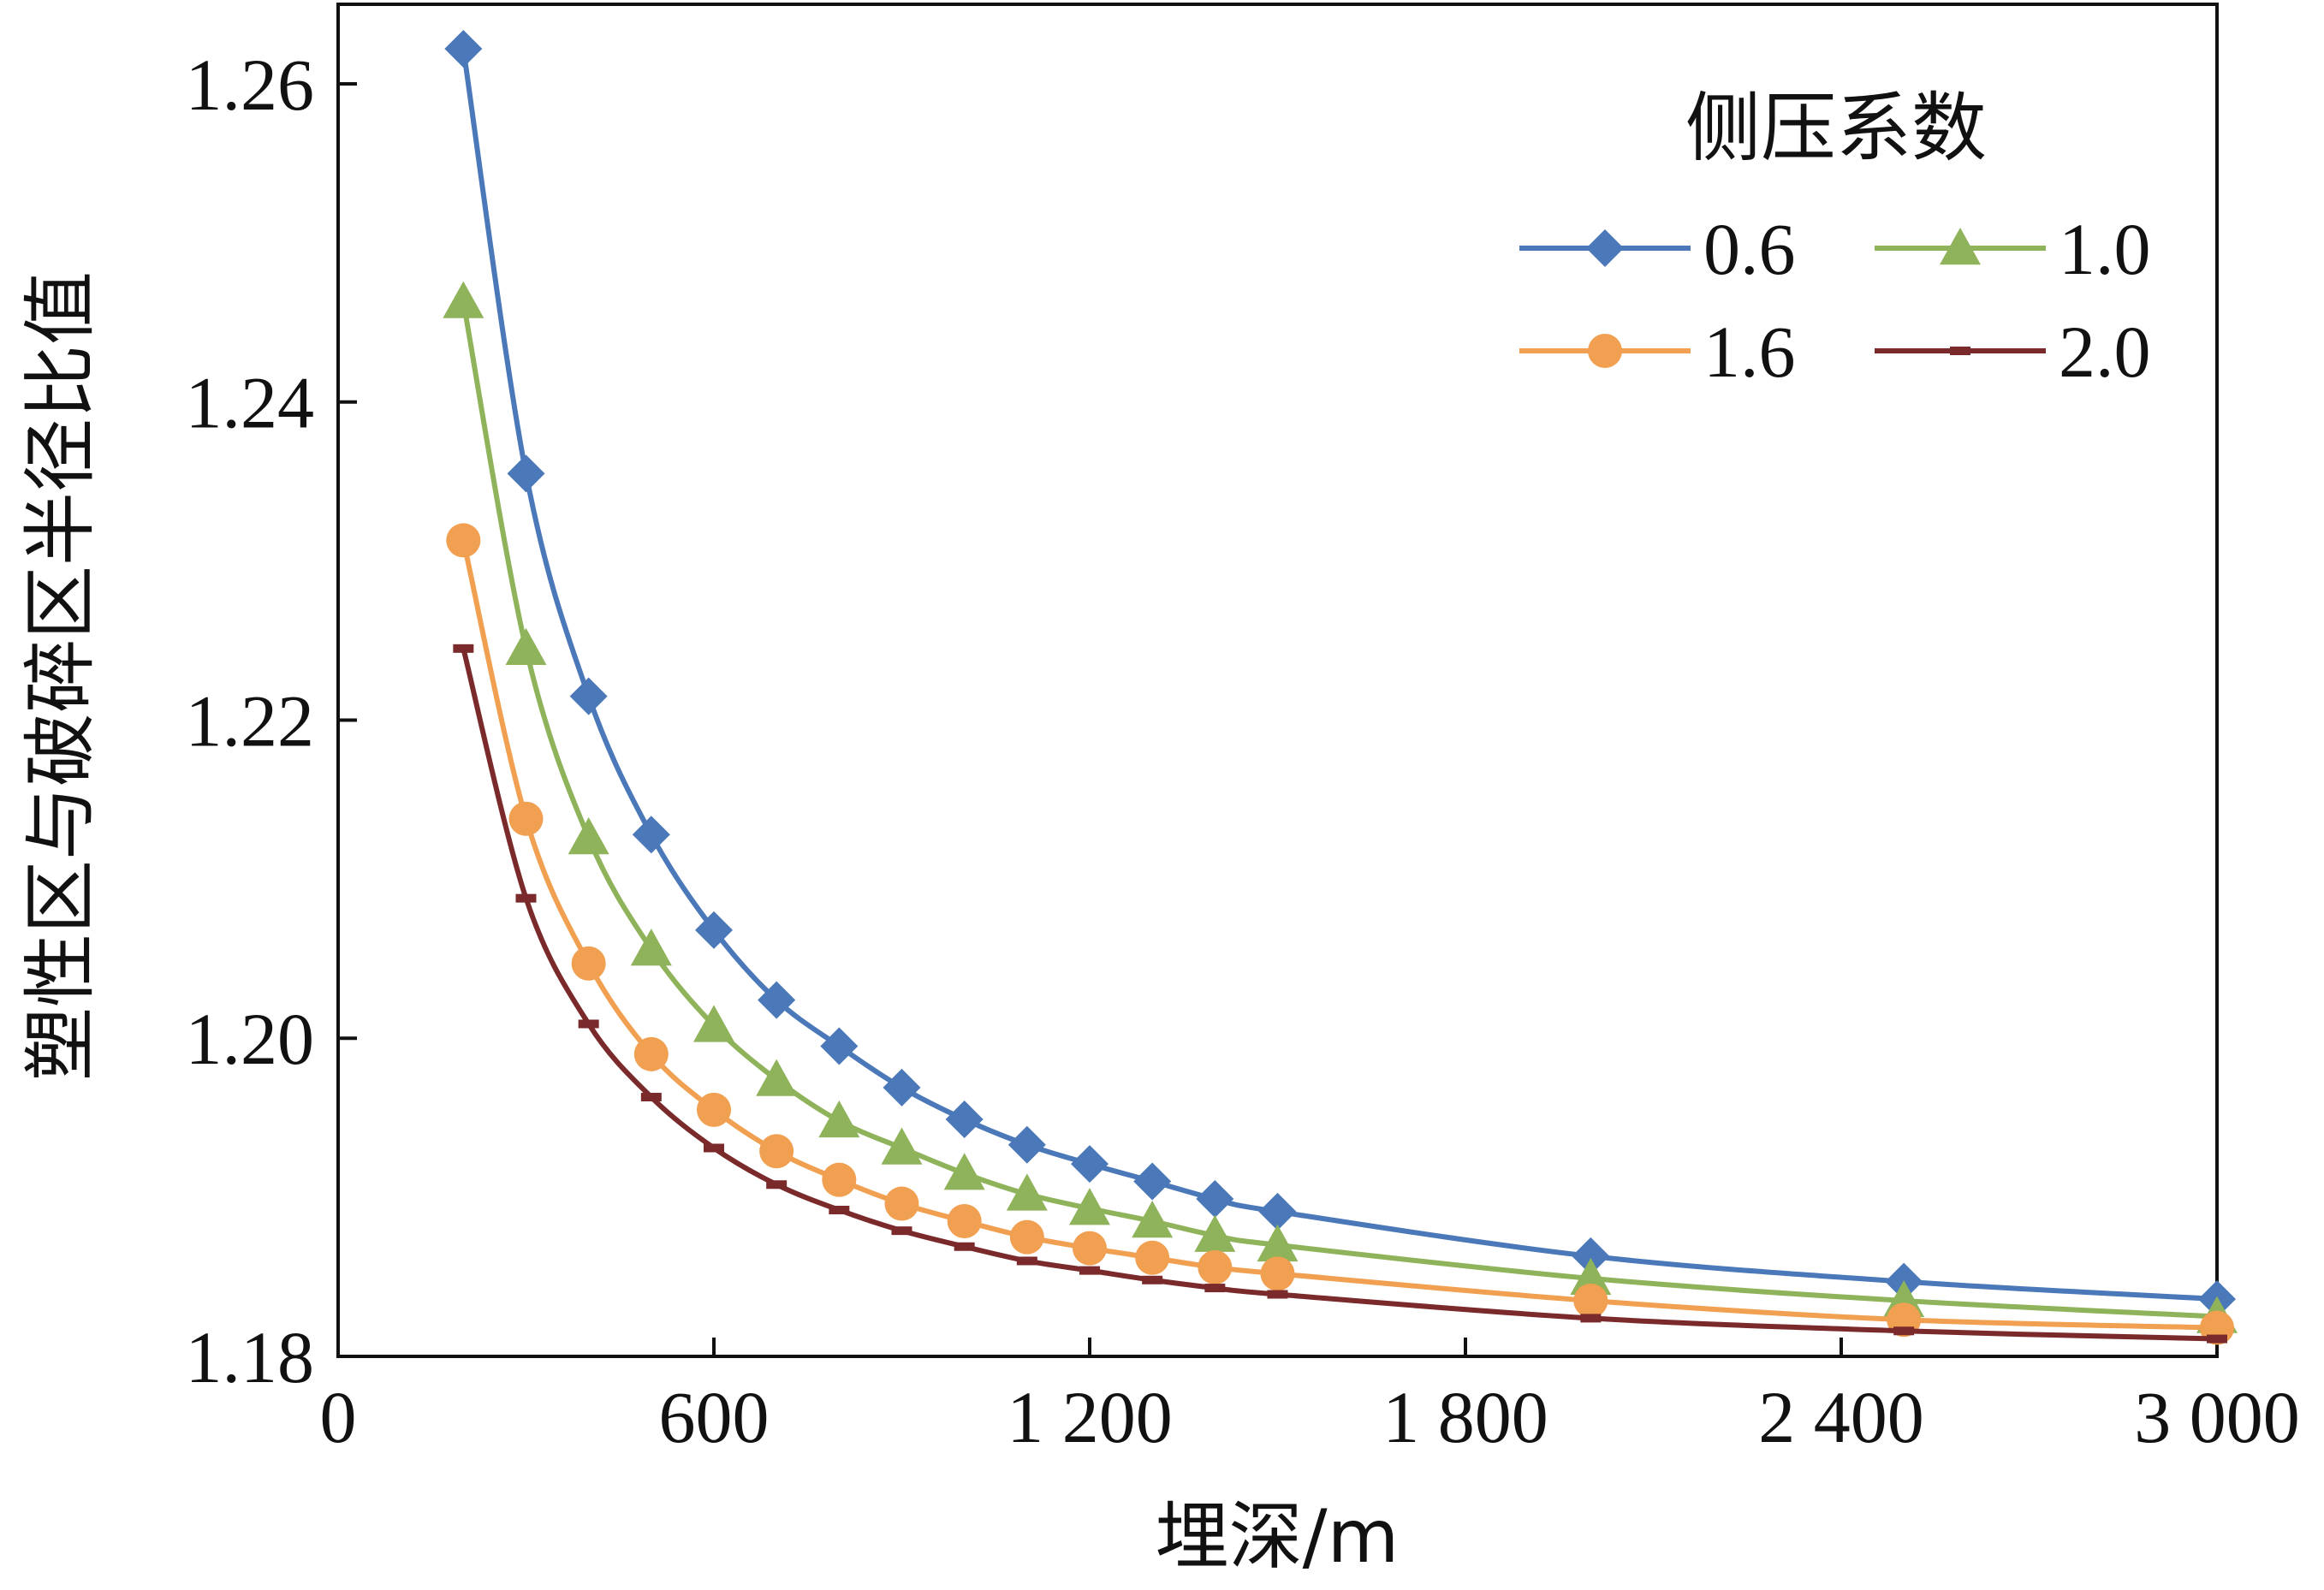 This screenshot has width=2324, height=1590. What do you see at coordinates (2105, 352) in the screenshot?
I see `legend-label: 2.0` at bounding box center [2105, 352].